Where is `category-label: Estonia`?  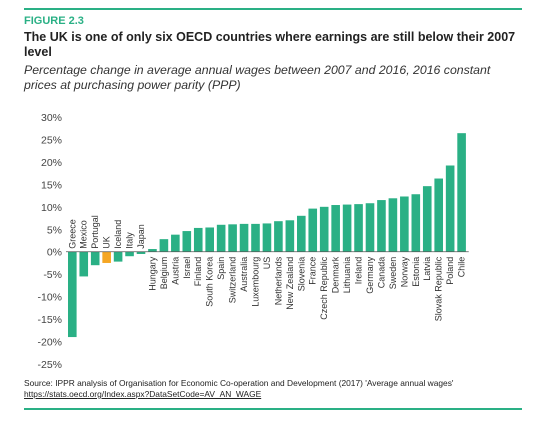
category-label: Estonia is located at coordinates (416, 272).